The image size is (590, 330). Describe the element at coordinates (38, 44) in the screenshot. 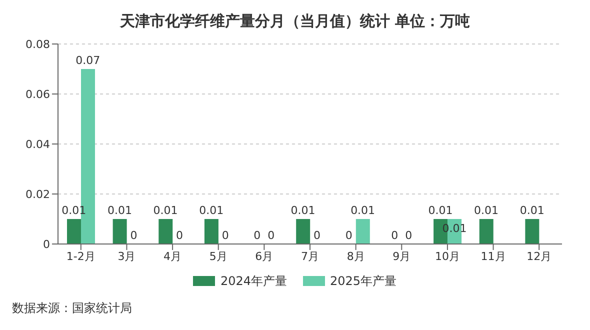

I see `y-tick-label: 0.08` at that location.